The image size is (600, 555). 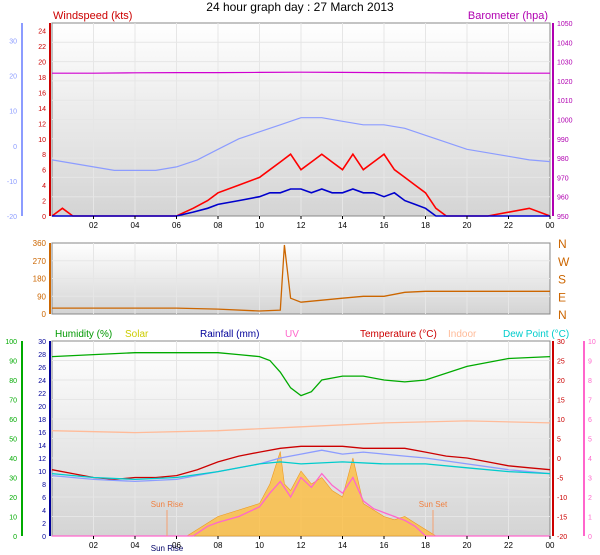 I want to click on uv-tick-label: 9, so click(x=590, y=362).